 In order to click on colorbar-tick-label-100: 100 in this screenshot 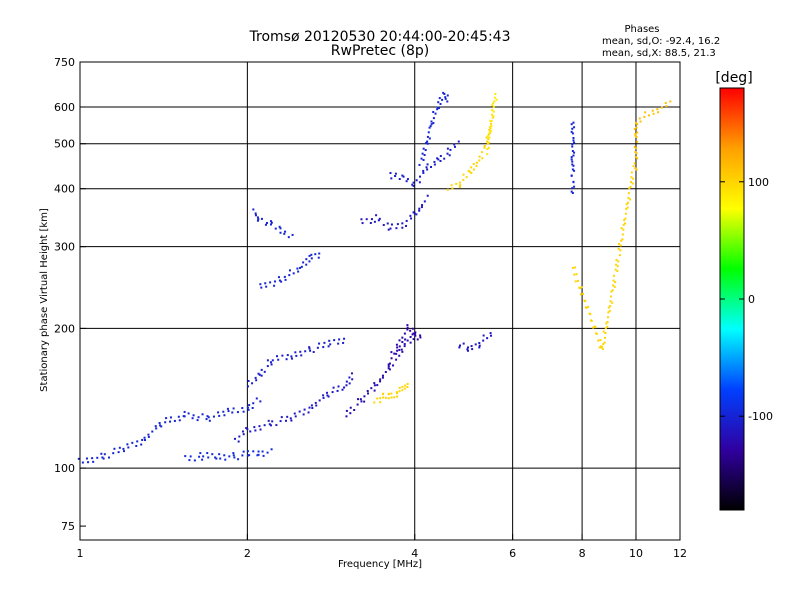, I will do `click(758, 182)`.